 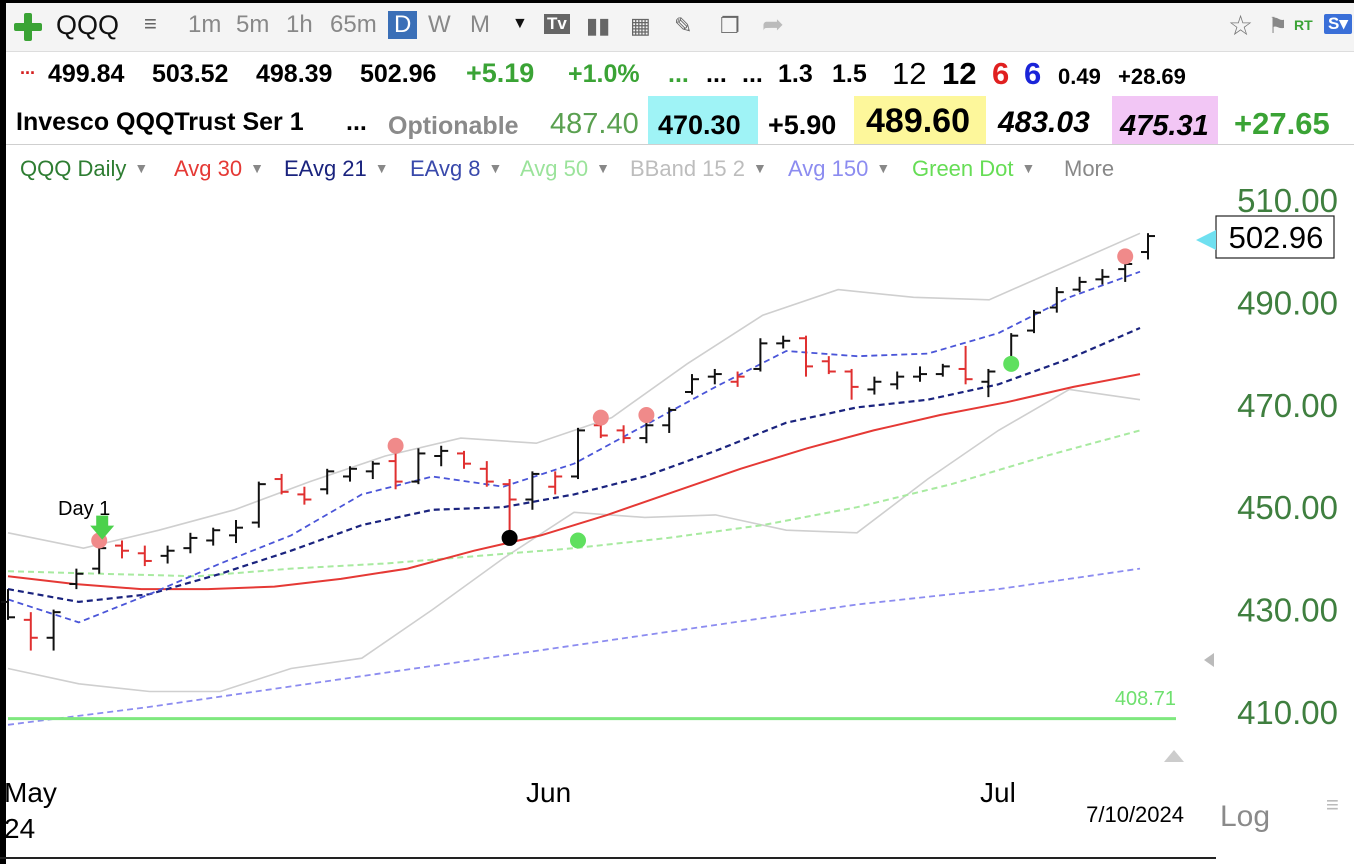 I want to click on highlight-pink, so click(x=1165, y=120).